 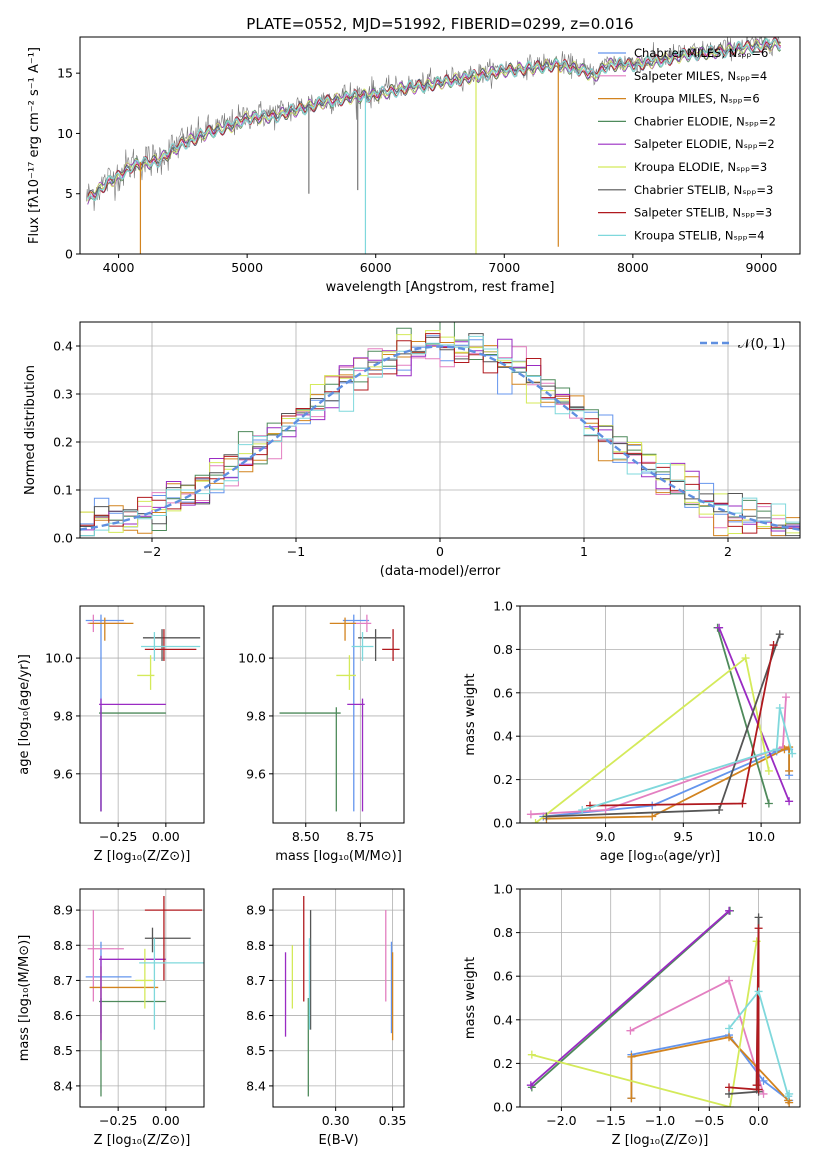 I want to click on y-tick-label: 0, so click(x=69, y=254).